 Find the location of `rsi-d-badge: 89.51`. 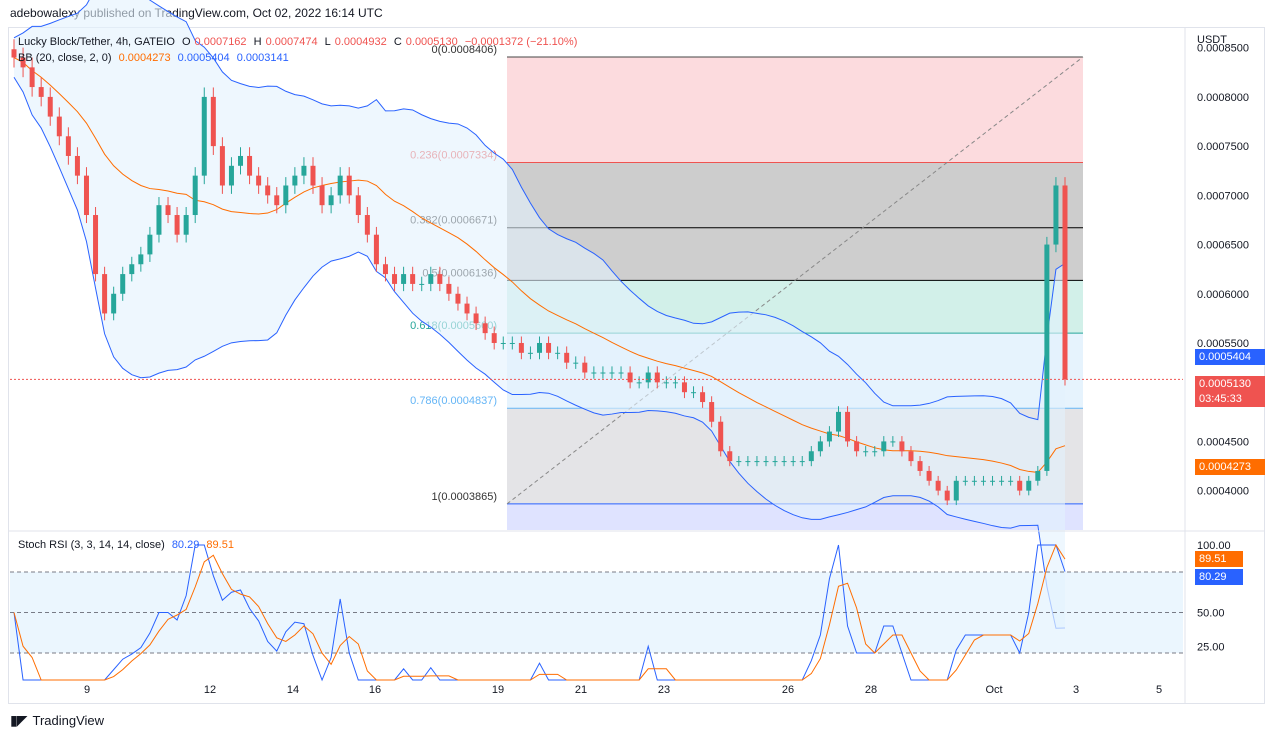

rsi-d-badge: 89.51 is located at coordinates (1219, 559).